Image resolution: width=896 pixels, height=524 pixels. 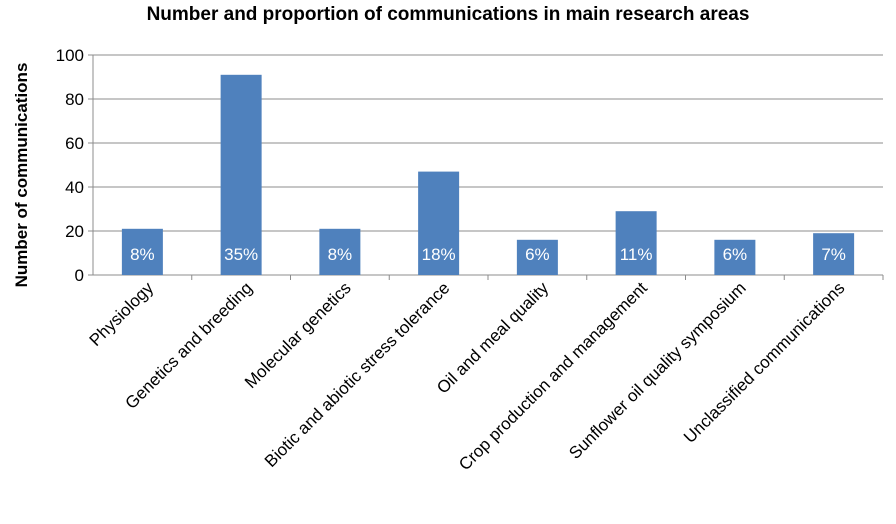 I want to click on x-tick-label: Physiology, so click(x=122, y=314).